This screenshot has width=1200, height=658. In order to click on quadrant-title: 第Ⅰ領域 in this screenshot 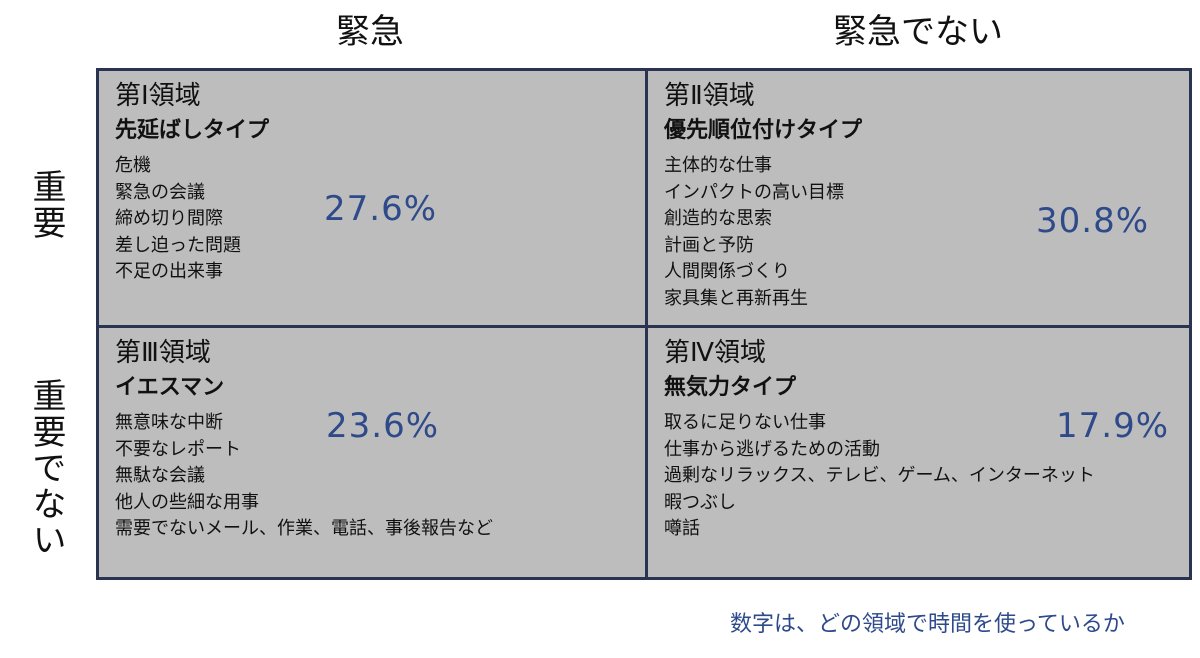, I will do `click(158, 96)`.